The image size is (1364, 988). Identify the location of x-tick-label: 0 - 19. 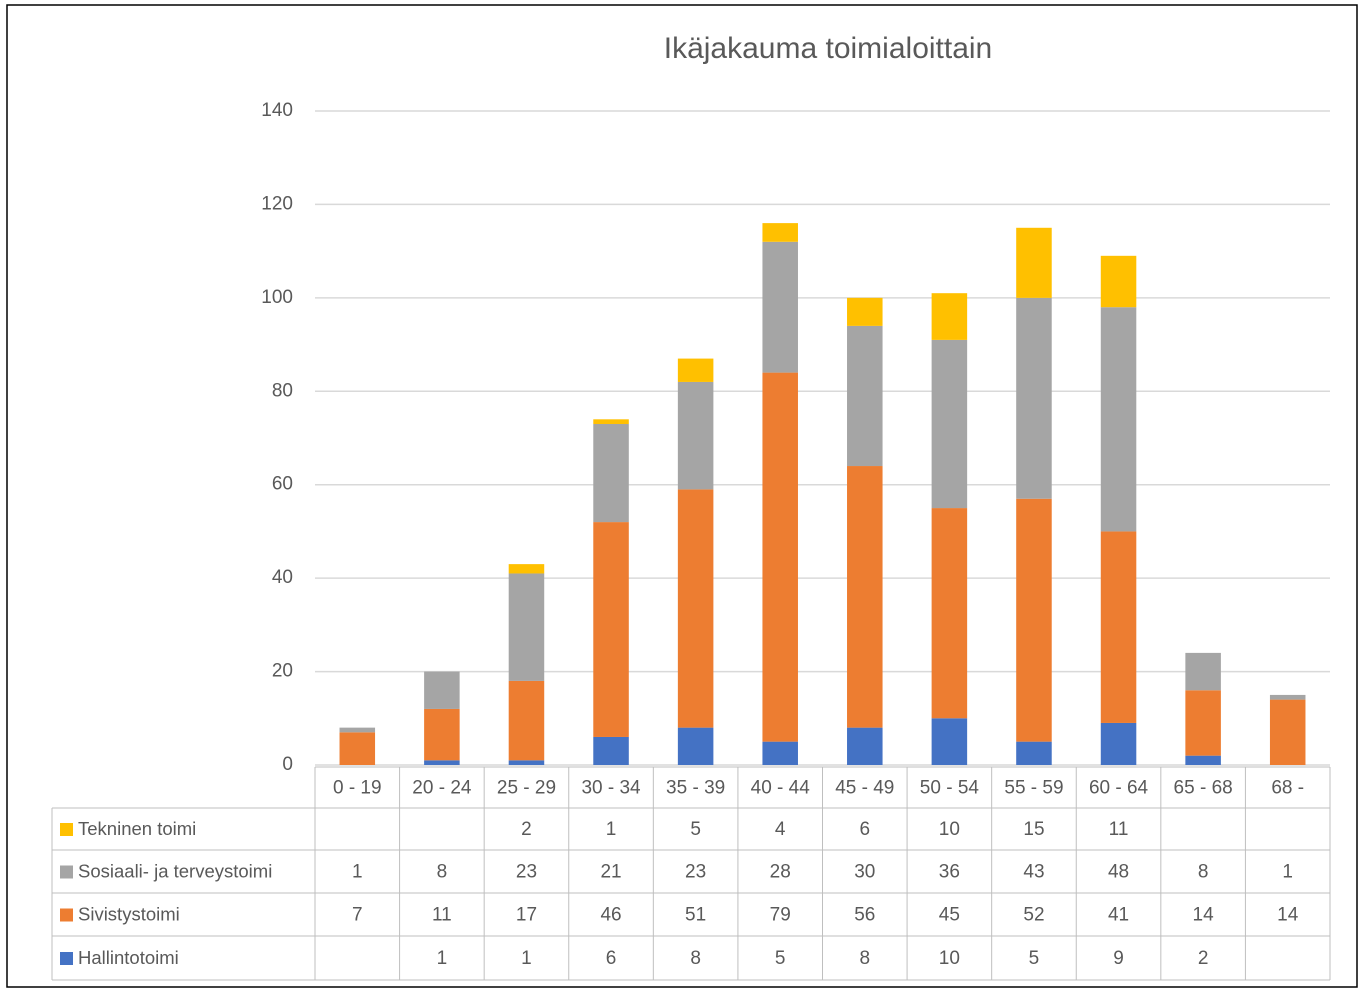
(357, 788).